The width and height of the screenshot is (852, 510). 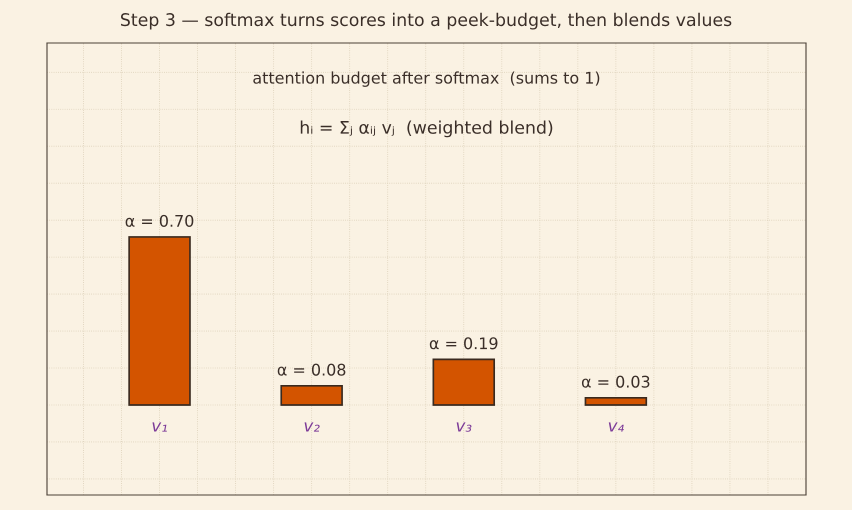 What do you see at coordinates (464, 427) in the screenshot?
I see `x-tick-label: v₃` at bounding box center [464, 427].